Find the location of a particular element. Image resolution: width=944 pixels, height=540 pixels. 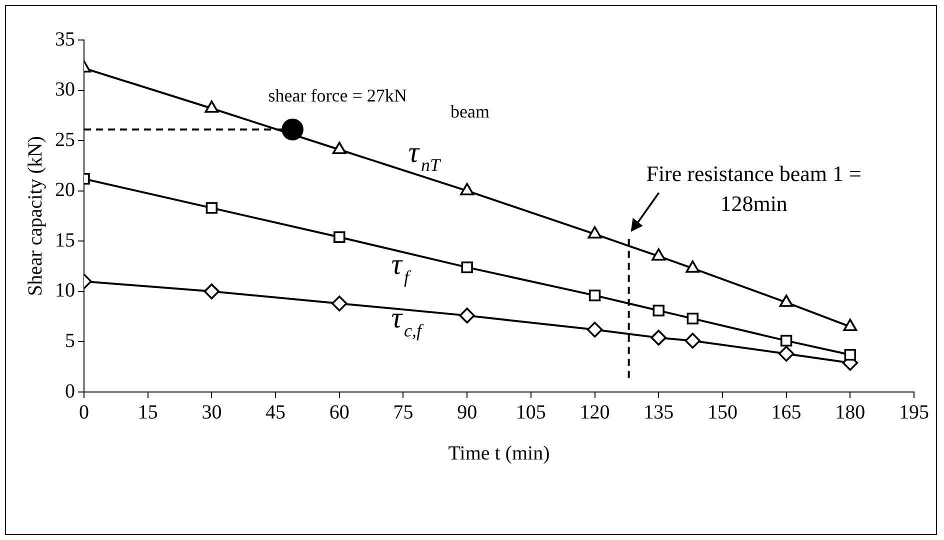

y-tick-label: 0 is located at coordinates (70, 391).